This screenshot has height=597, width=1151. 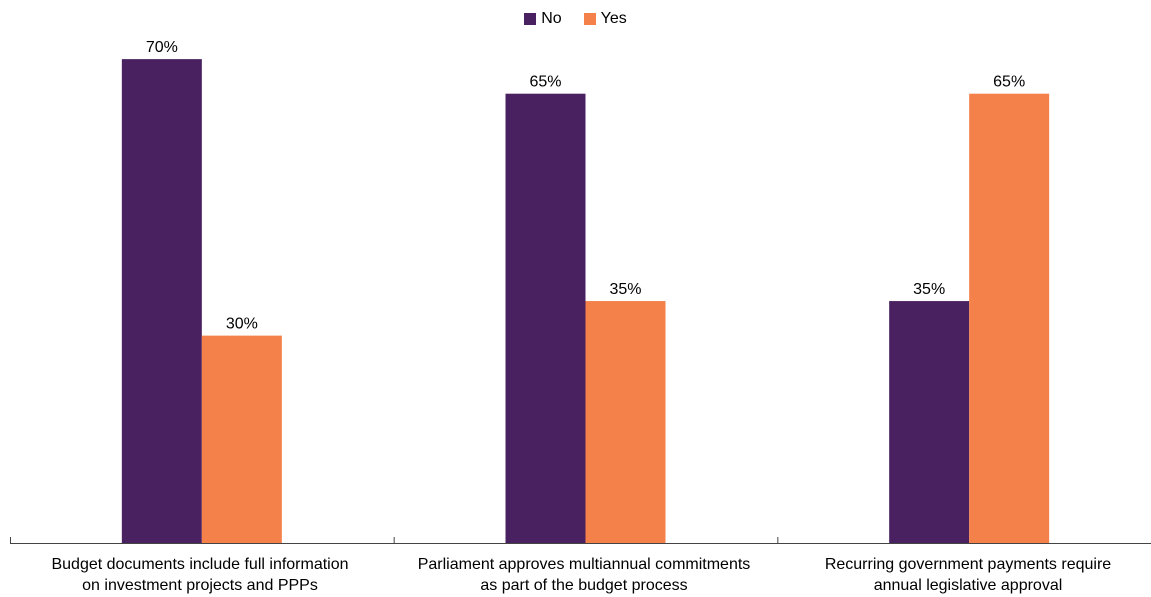 I want to click on legend-item-yes: Yes, so click(x=605, y=19).